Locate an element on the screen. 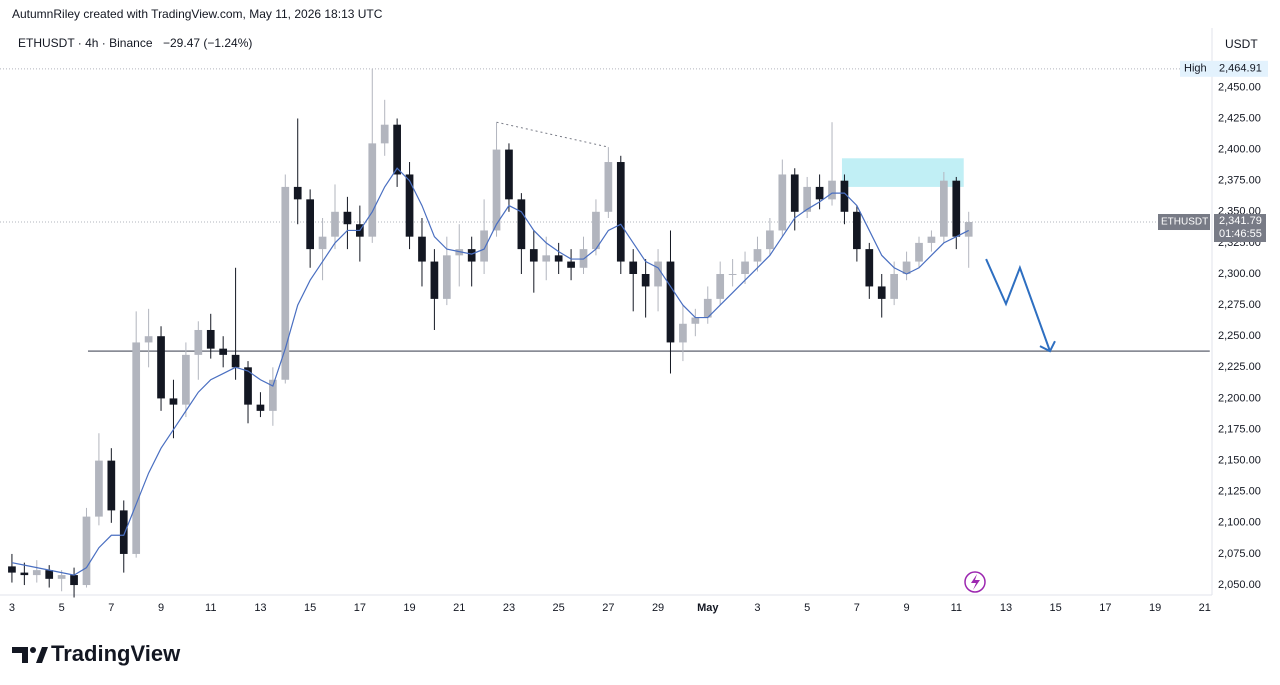 This screenshot has height=685, width=1280. price-change: −29.47 (−1.24%) is located at coordinates (207, 43).